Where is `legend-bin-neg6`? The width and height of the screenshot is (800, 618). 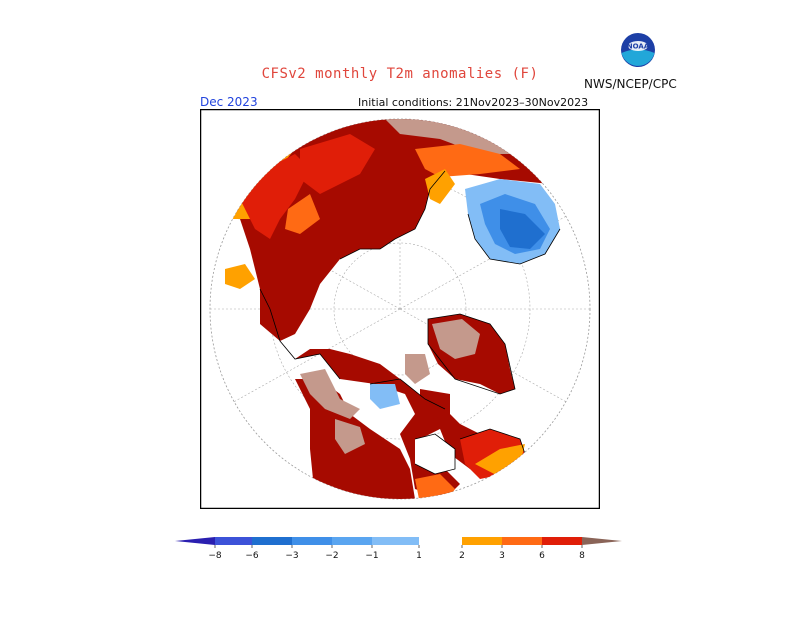 legend-bin-neg6 is located at coordinates (272, 541).